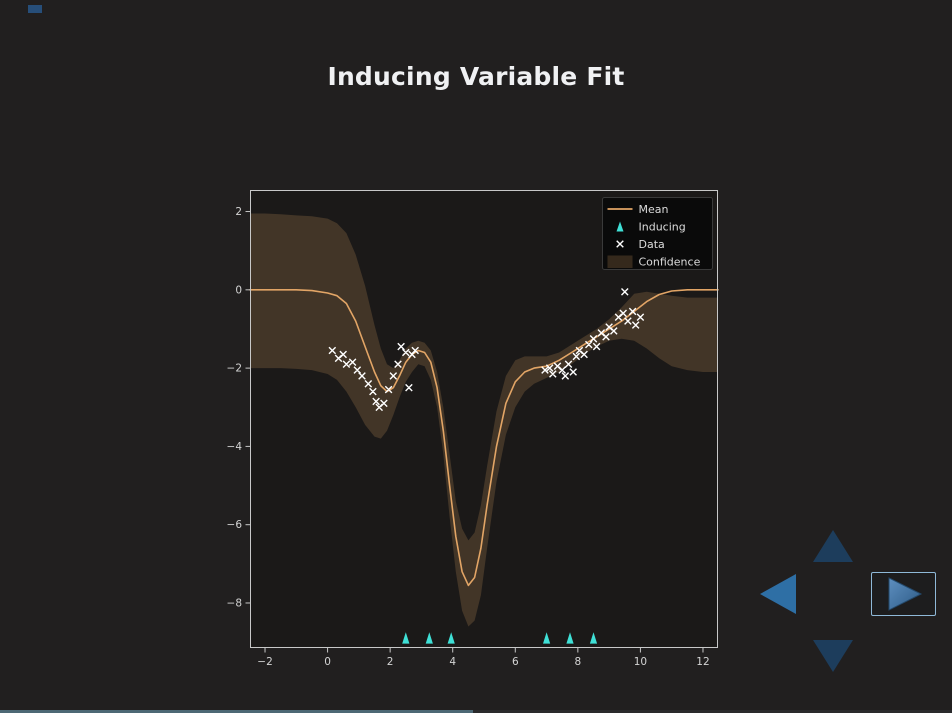  I want to click on arrow-right-icon, so click(905, 594).